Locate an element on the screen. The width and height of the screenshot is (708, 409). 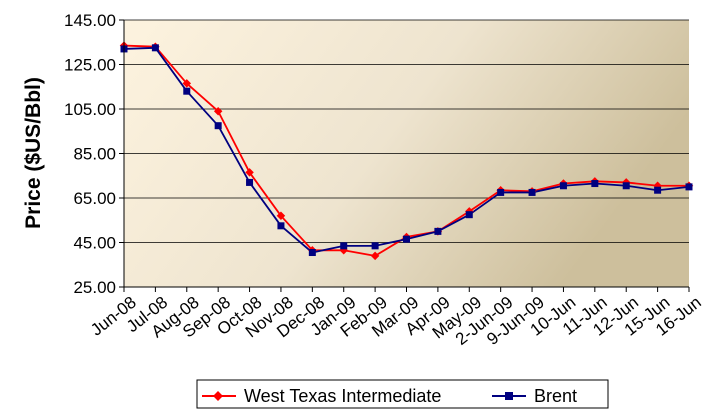
legend-brent-marker is located at coordinates (509, 396).